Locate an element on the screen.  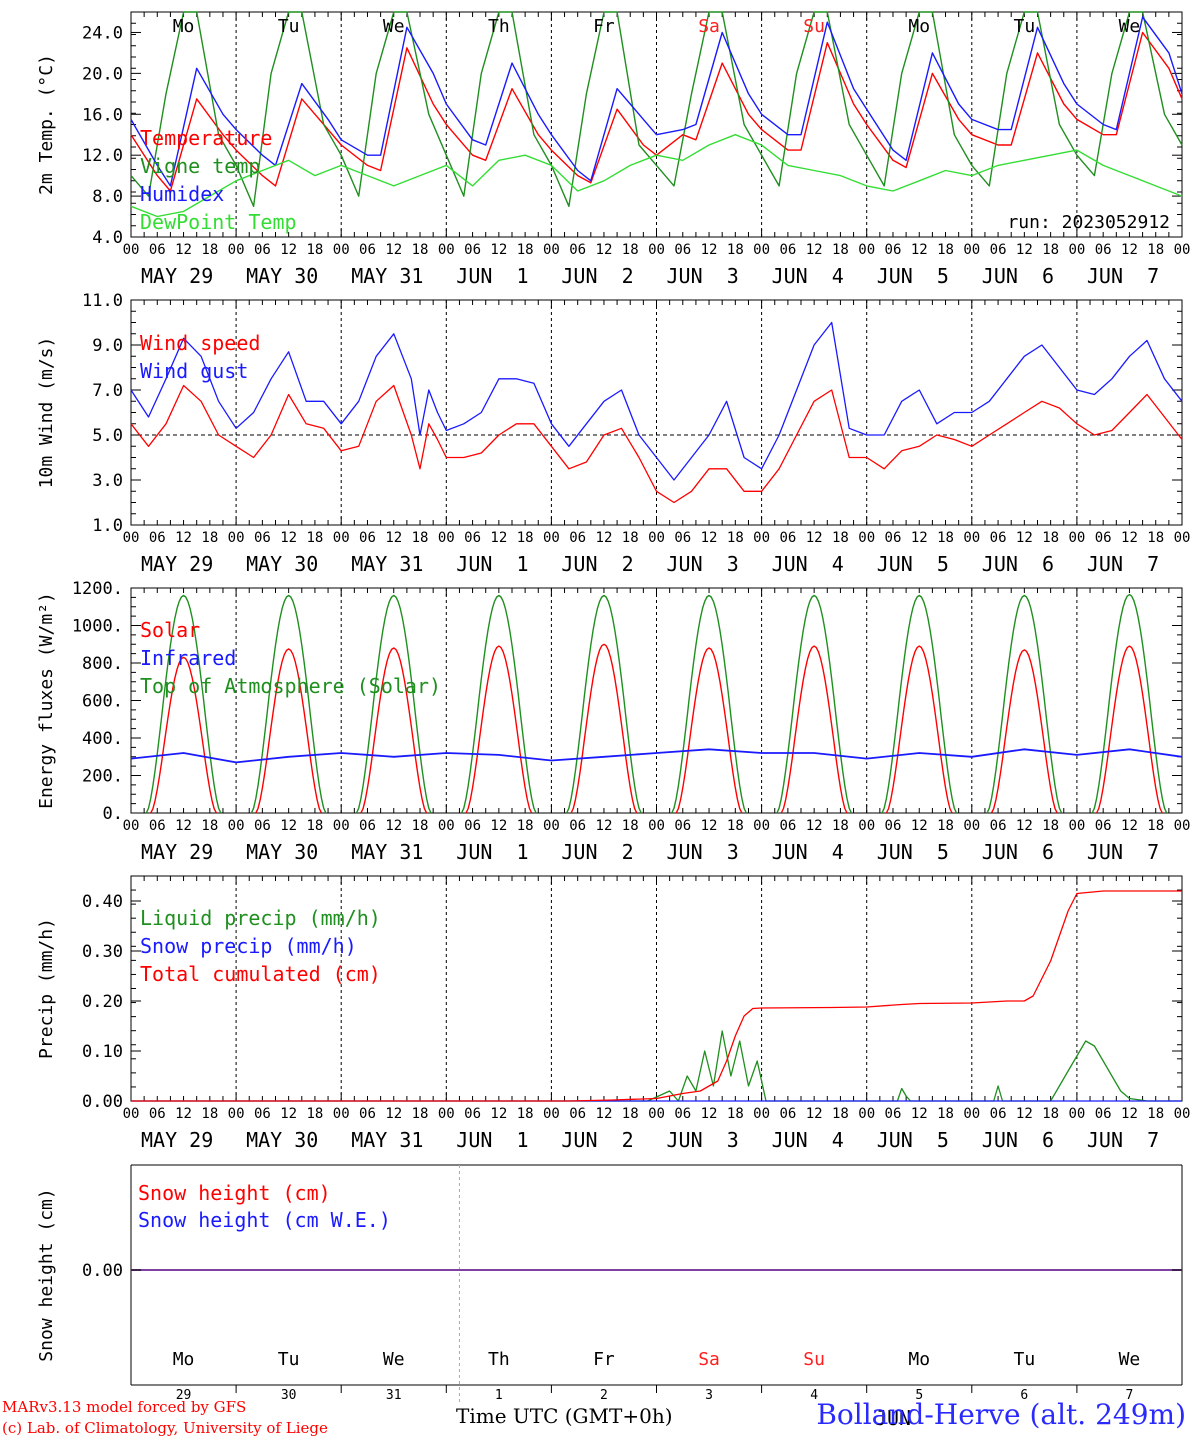
legend-snow-height-cm-w-e-: Snow height (cm W.E.) is located at coordinates (264, 1220).